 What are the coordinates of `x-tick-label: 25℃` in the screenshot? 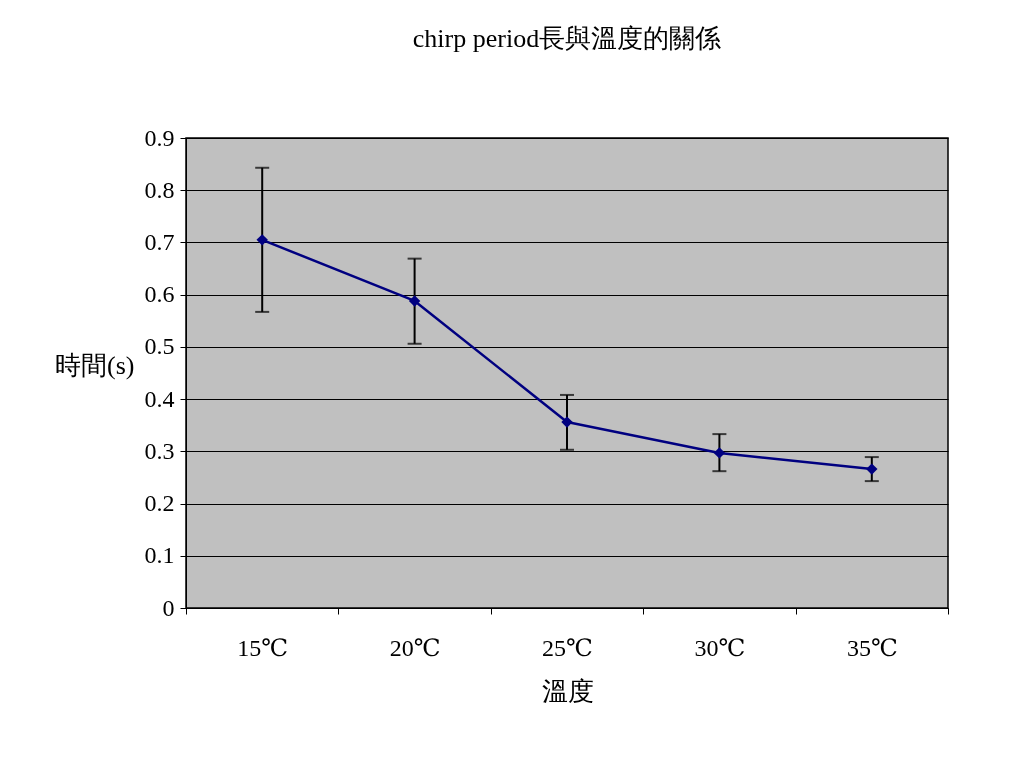 It's located at (567, 647).